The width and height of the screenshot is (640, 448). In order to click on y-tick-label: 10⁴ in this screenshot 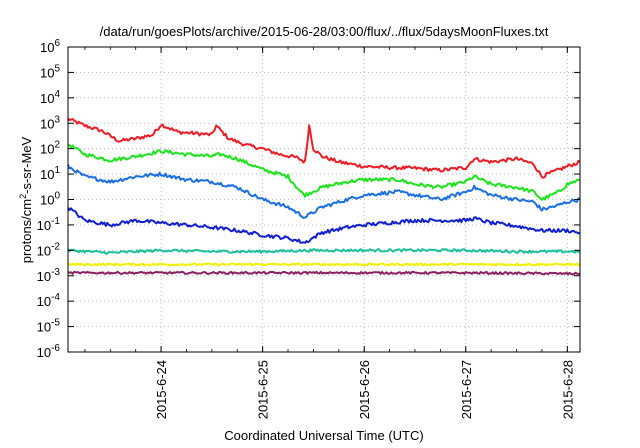, I will do `click(50, 97)`.